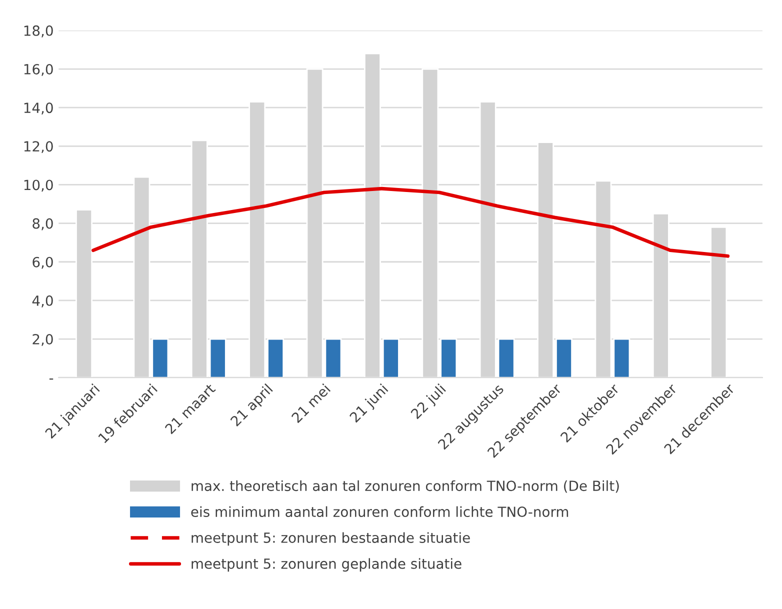 This screenshot has width=782, height=609. Describe the element at coordinates (51, 379) in the screenshot. I see `y-tick-label: -` at that location.